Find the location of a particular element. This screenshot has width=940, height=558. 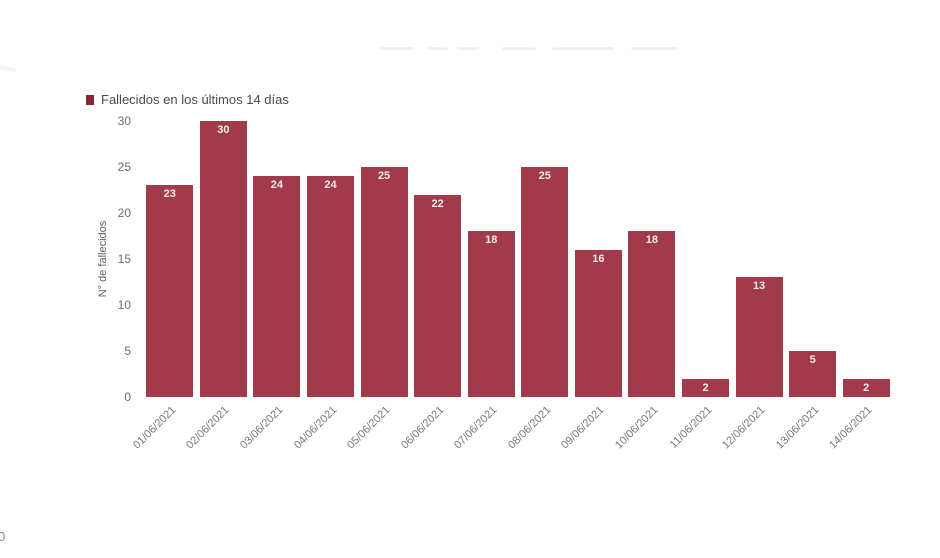

bar: 23 is located at coordinates (170, 291).